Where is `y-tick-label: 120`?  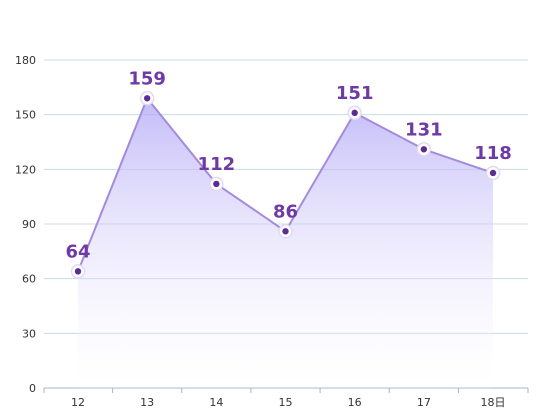 y-tick-label: 120 is located at coordinates (25, 169).